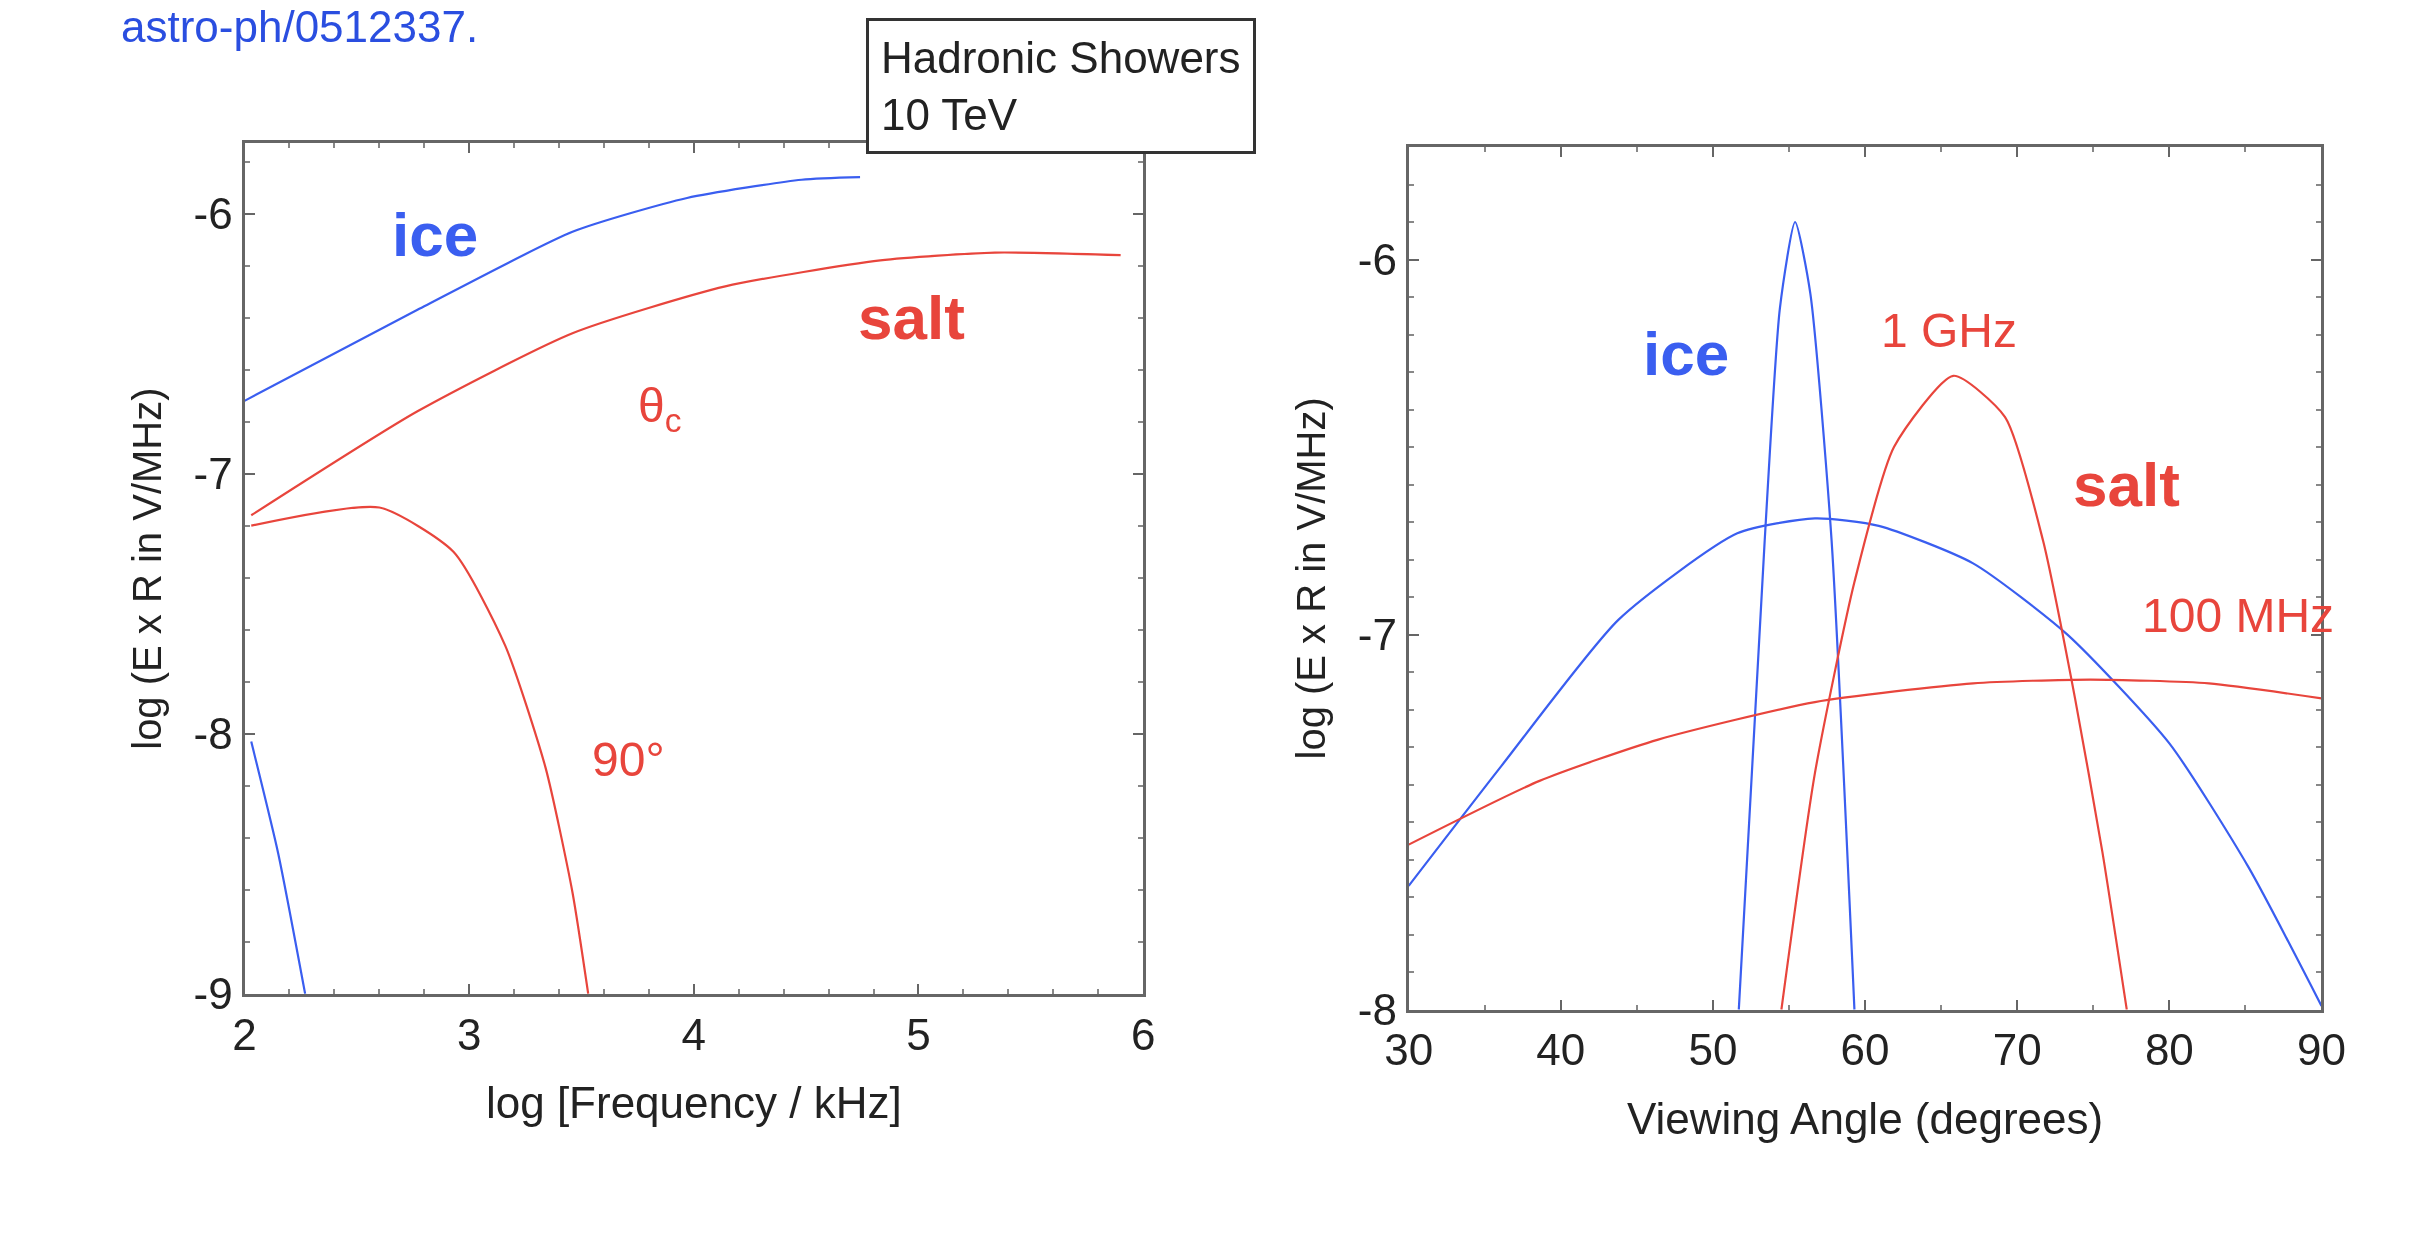  I want to click on x-tick-label: 5, so click(918, 1034).